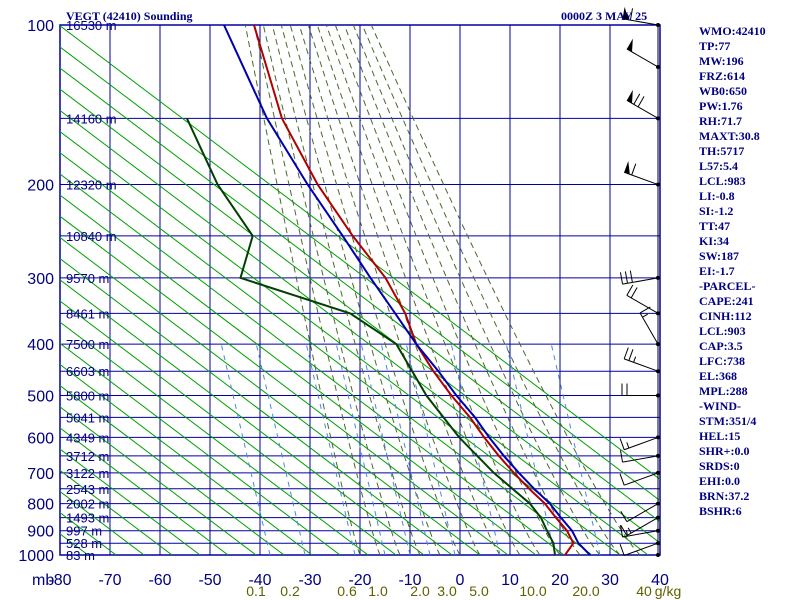  What do you see at coordinates (721, 106) in the screenshot?
I see `stat-item: PW:1.76` at bounding box center [721, 106].